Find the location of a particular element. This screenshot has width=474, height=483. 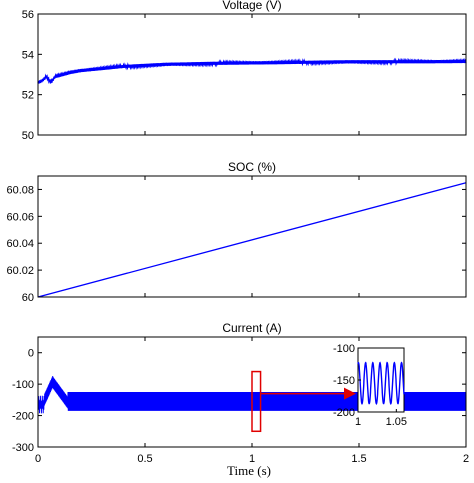

inset-y-tick-label: -100 is located at coordinates (344, 349).